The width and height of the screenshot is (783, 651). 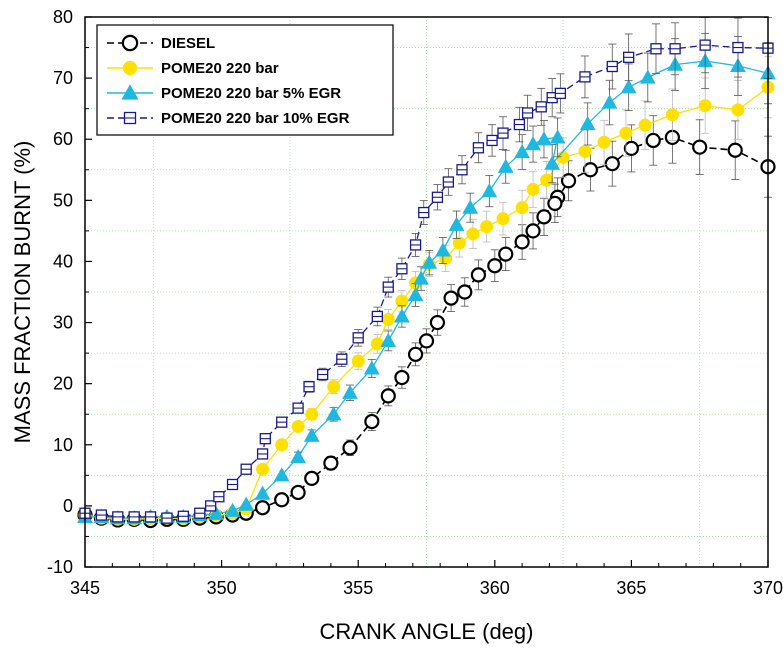 I want to click on x-axis-title: CRANK ANGLE (deg), so click(x=427, y=631).